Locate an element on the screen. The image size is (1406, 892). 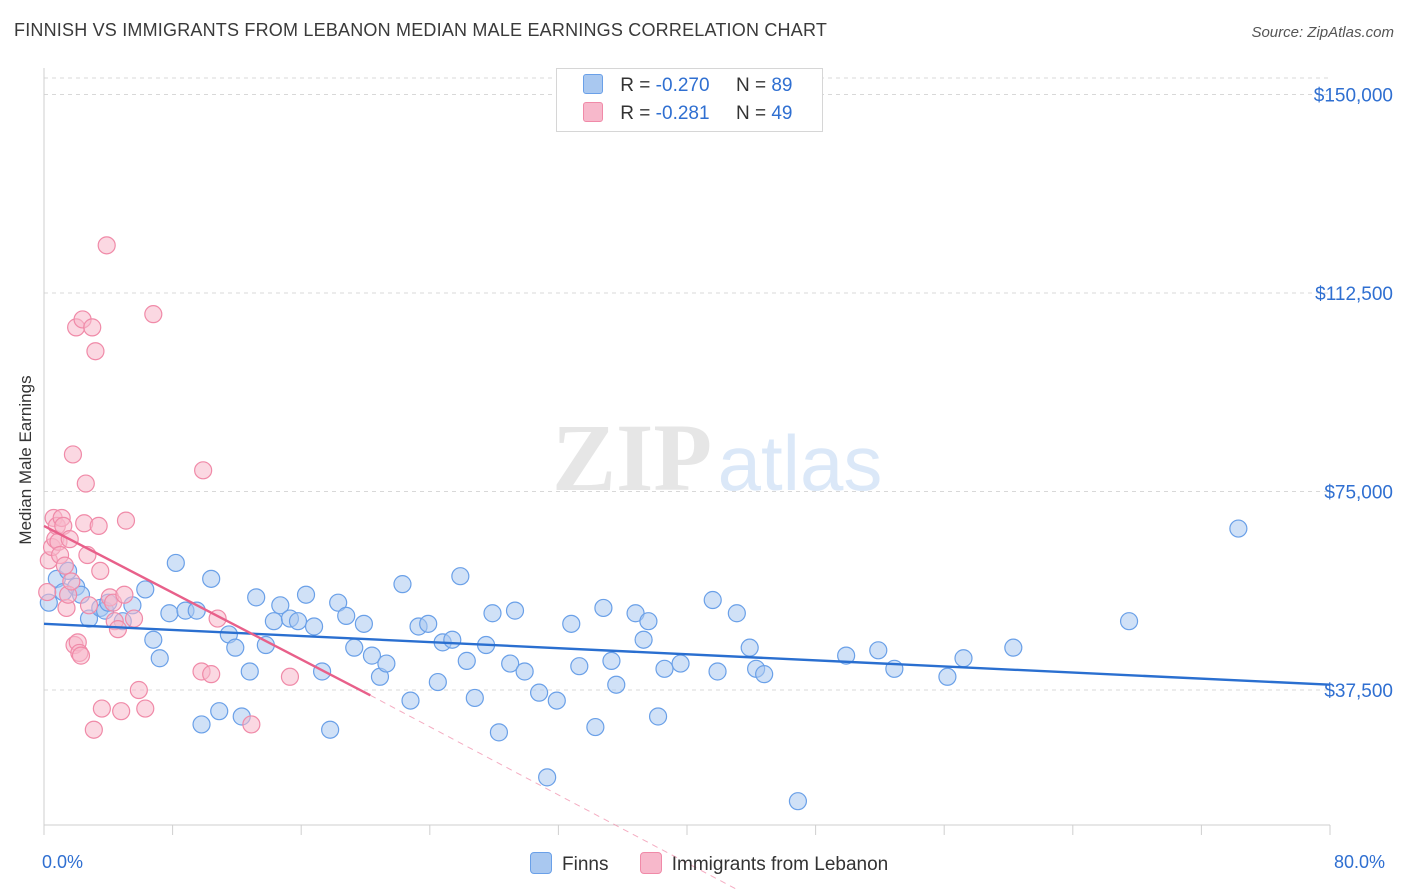
correlation-legend: R = -0.270 N = 89 R = -0.281 N = 49 is located at coordinates (689, 100).